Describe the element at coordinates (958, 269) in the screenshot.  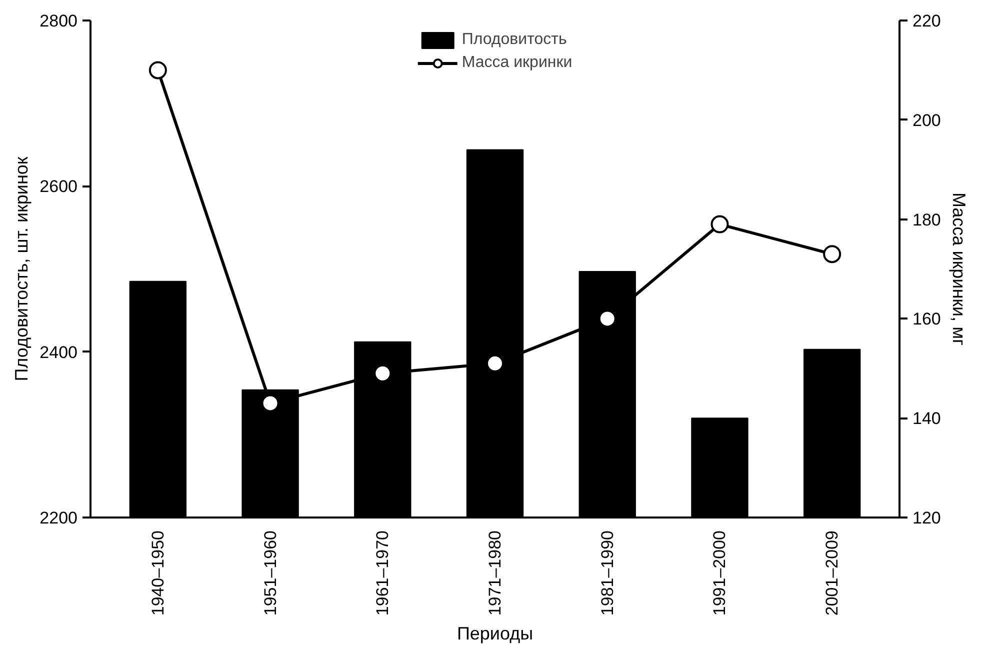
I see `y2-axis-title: Масса икринки, мг` at that location.